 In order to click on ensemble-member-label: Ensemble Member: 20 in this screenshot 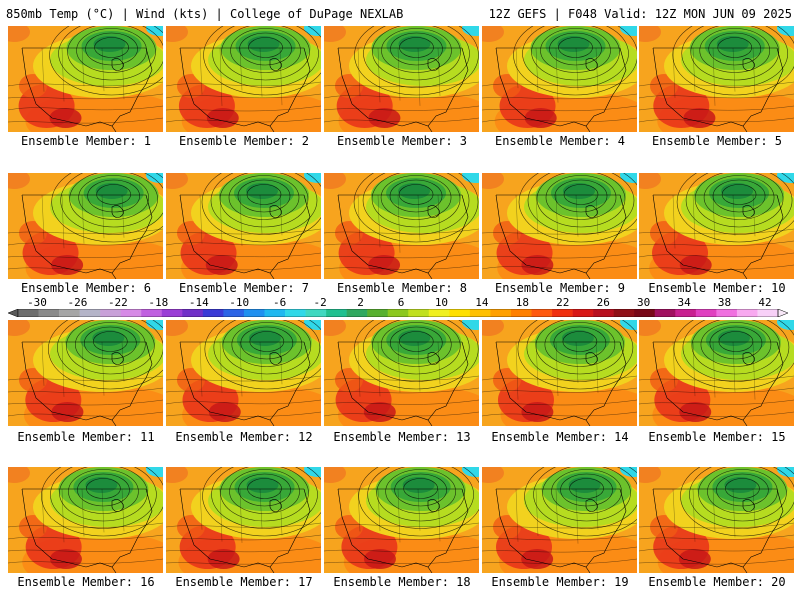, I will do `click(717, 582)`.